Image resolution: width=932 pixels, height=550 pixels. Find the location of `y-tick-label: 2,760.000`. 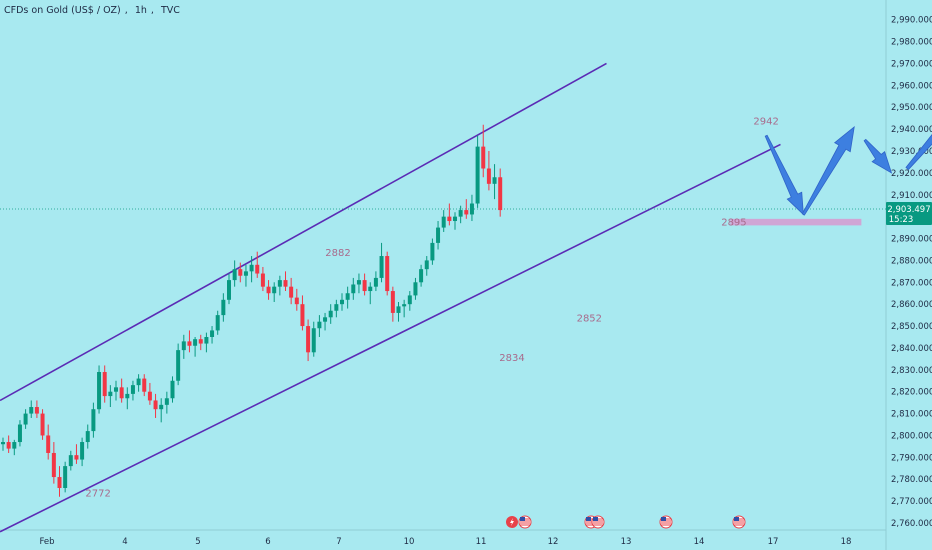

y-tick-label: 2,760.000 is located at coordinates (911, 524).